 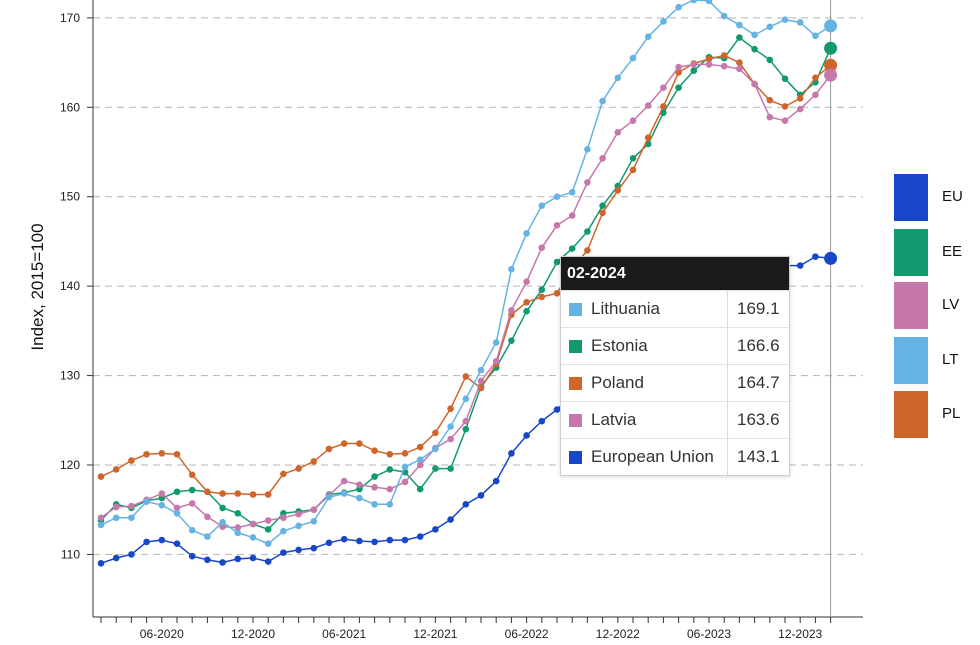 I want to click on y-tick-label: 150, so click(x=70, y=197).